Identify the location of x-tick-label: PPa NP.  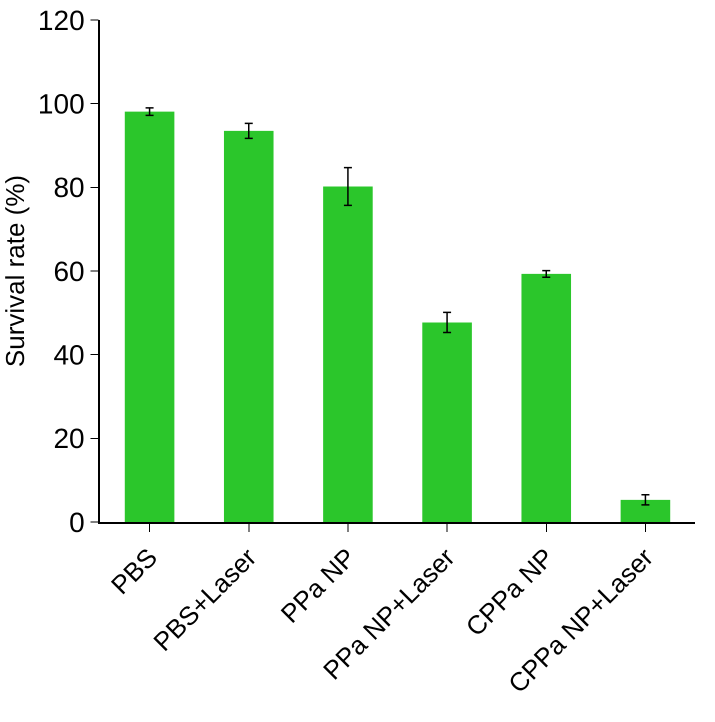
(318, 585).